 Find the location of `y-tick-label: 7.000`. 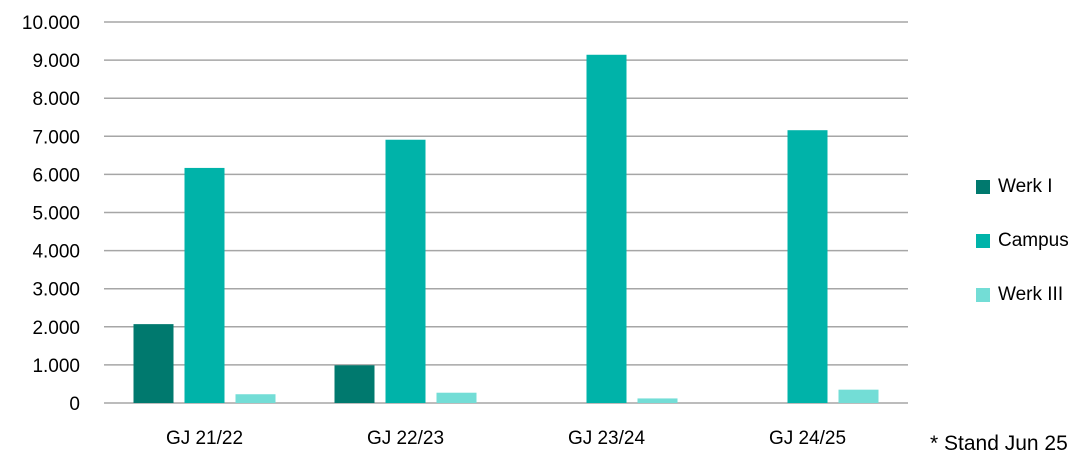

y-tick-label: 7.000 is located at coordinates (56, 137).